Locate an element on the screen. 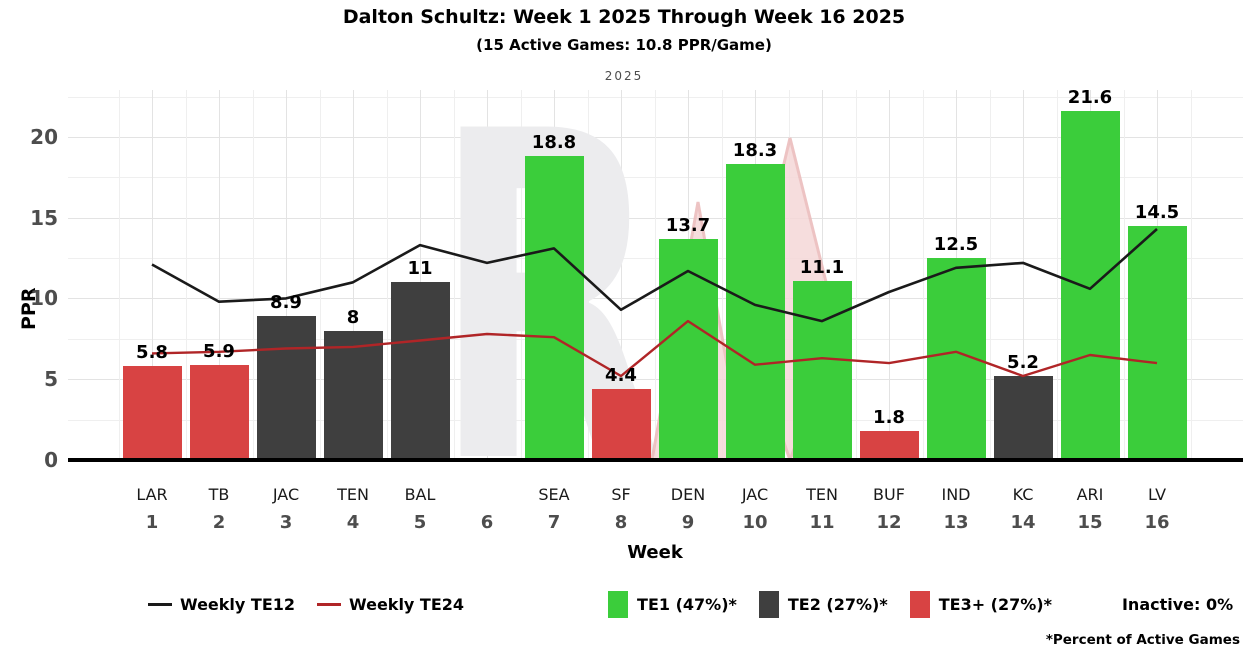 This screenshot has height=660, width=1248. week-7-bar is located at coordinates (554, 308).